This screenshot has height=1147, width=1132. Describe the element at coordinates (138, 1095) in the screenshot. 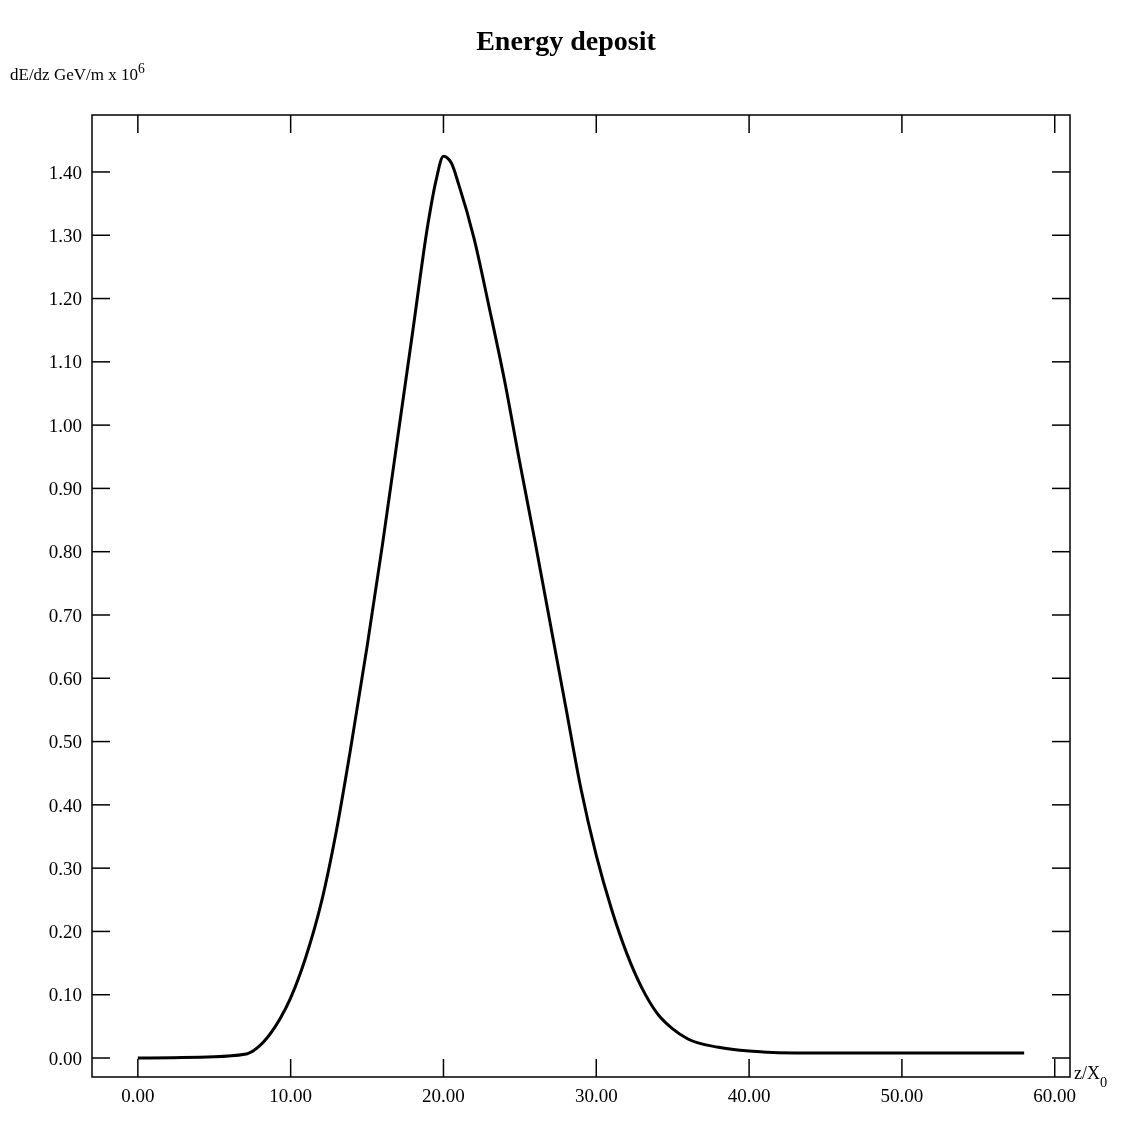

I see `x-tick-label: 0.00` at that location.